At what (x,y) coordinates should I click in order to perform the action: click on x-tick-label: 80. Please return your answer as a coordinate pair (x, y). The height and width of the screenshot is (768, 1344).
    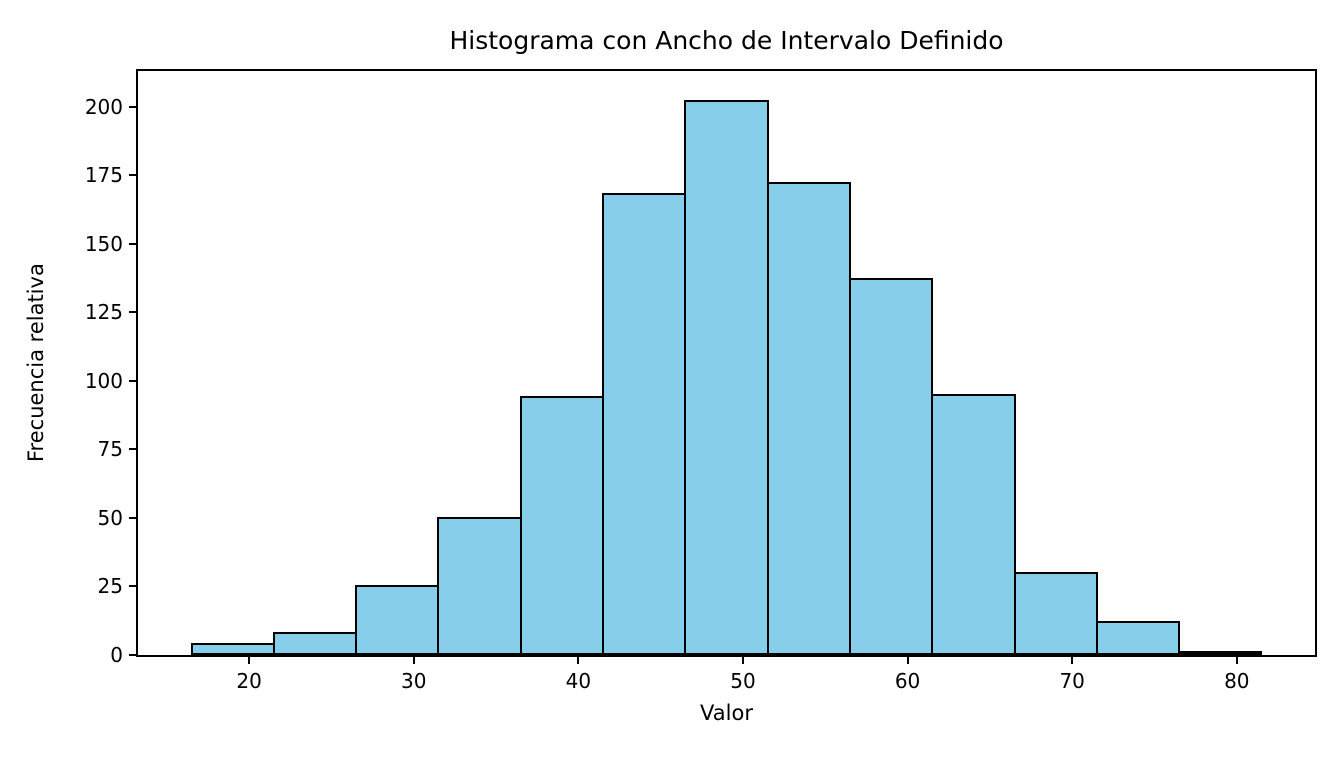
    Looking at the image, I should click on (1237, 681).